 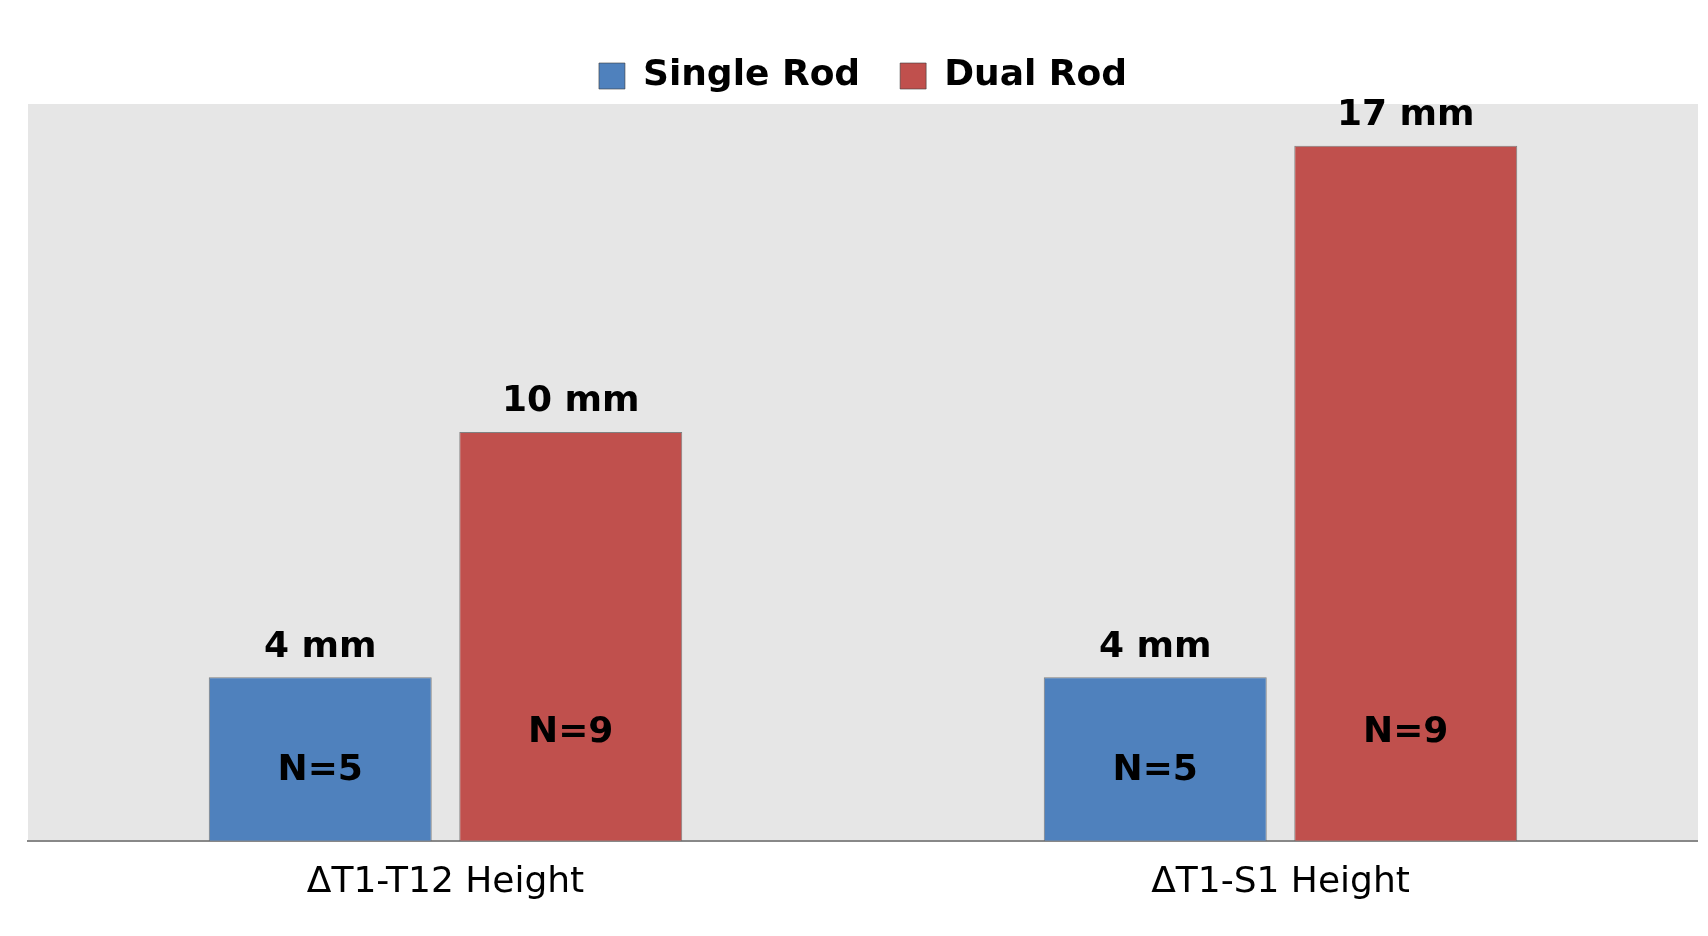 I want to click on legend-label: Single Rod, so click(x=751, y=73).